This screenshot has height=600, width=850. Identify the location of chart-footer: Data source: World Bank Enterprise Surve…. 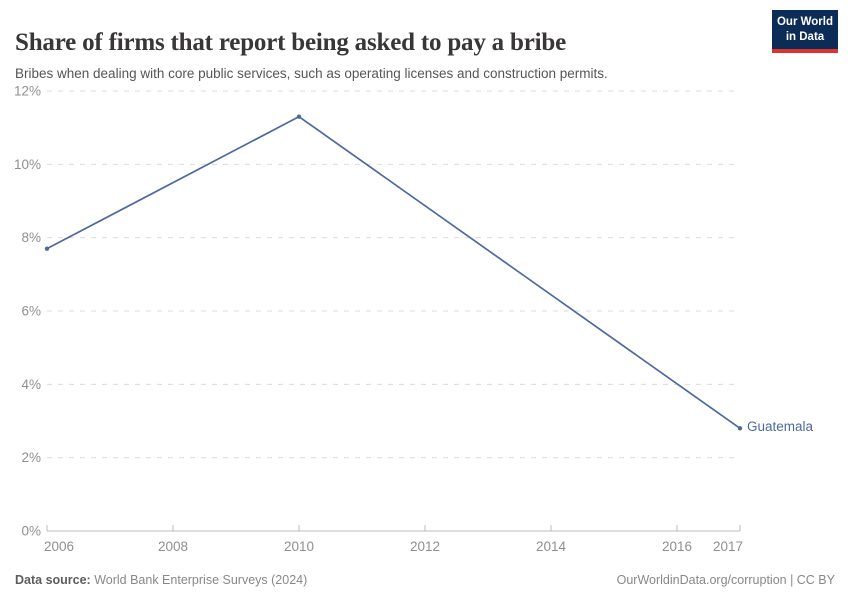
(425, 580).